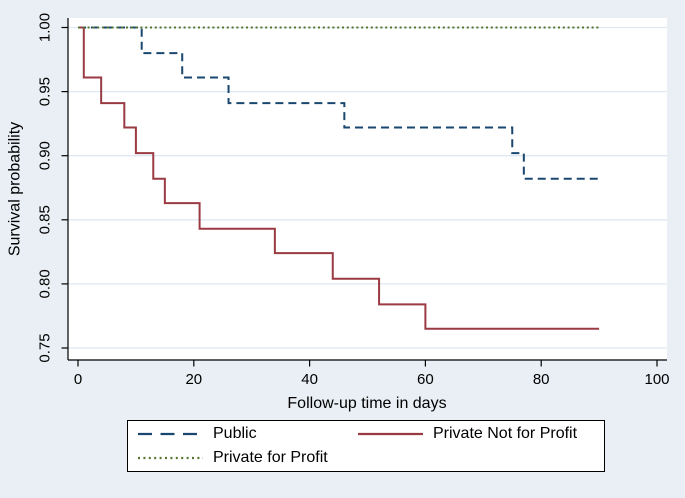 The image size is (685, 498). I want to click on y-axis-title: Survival probability, so click(15, 189).